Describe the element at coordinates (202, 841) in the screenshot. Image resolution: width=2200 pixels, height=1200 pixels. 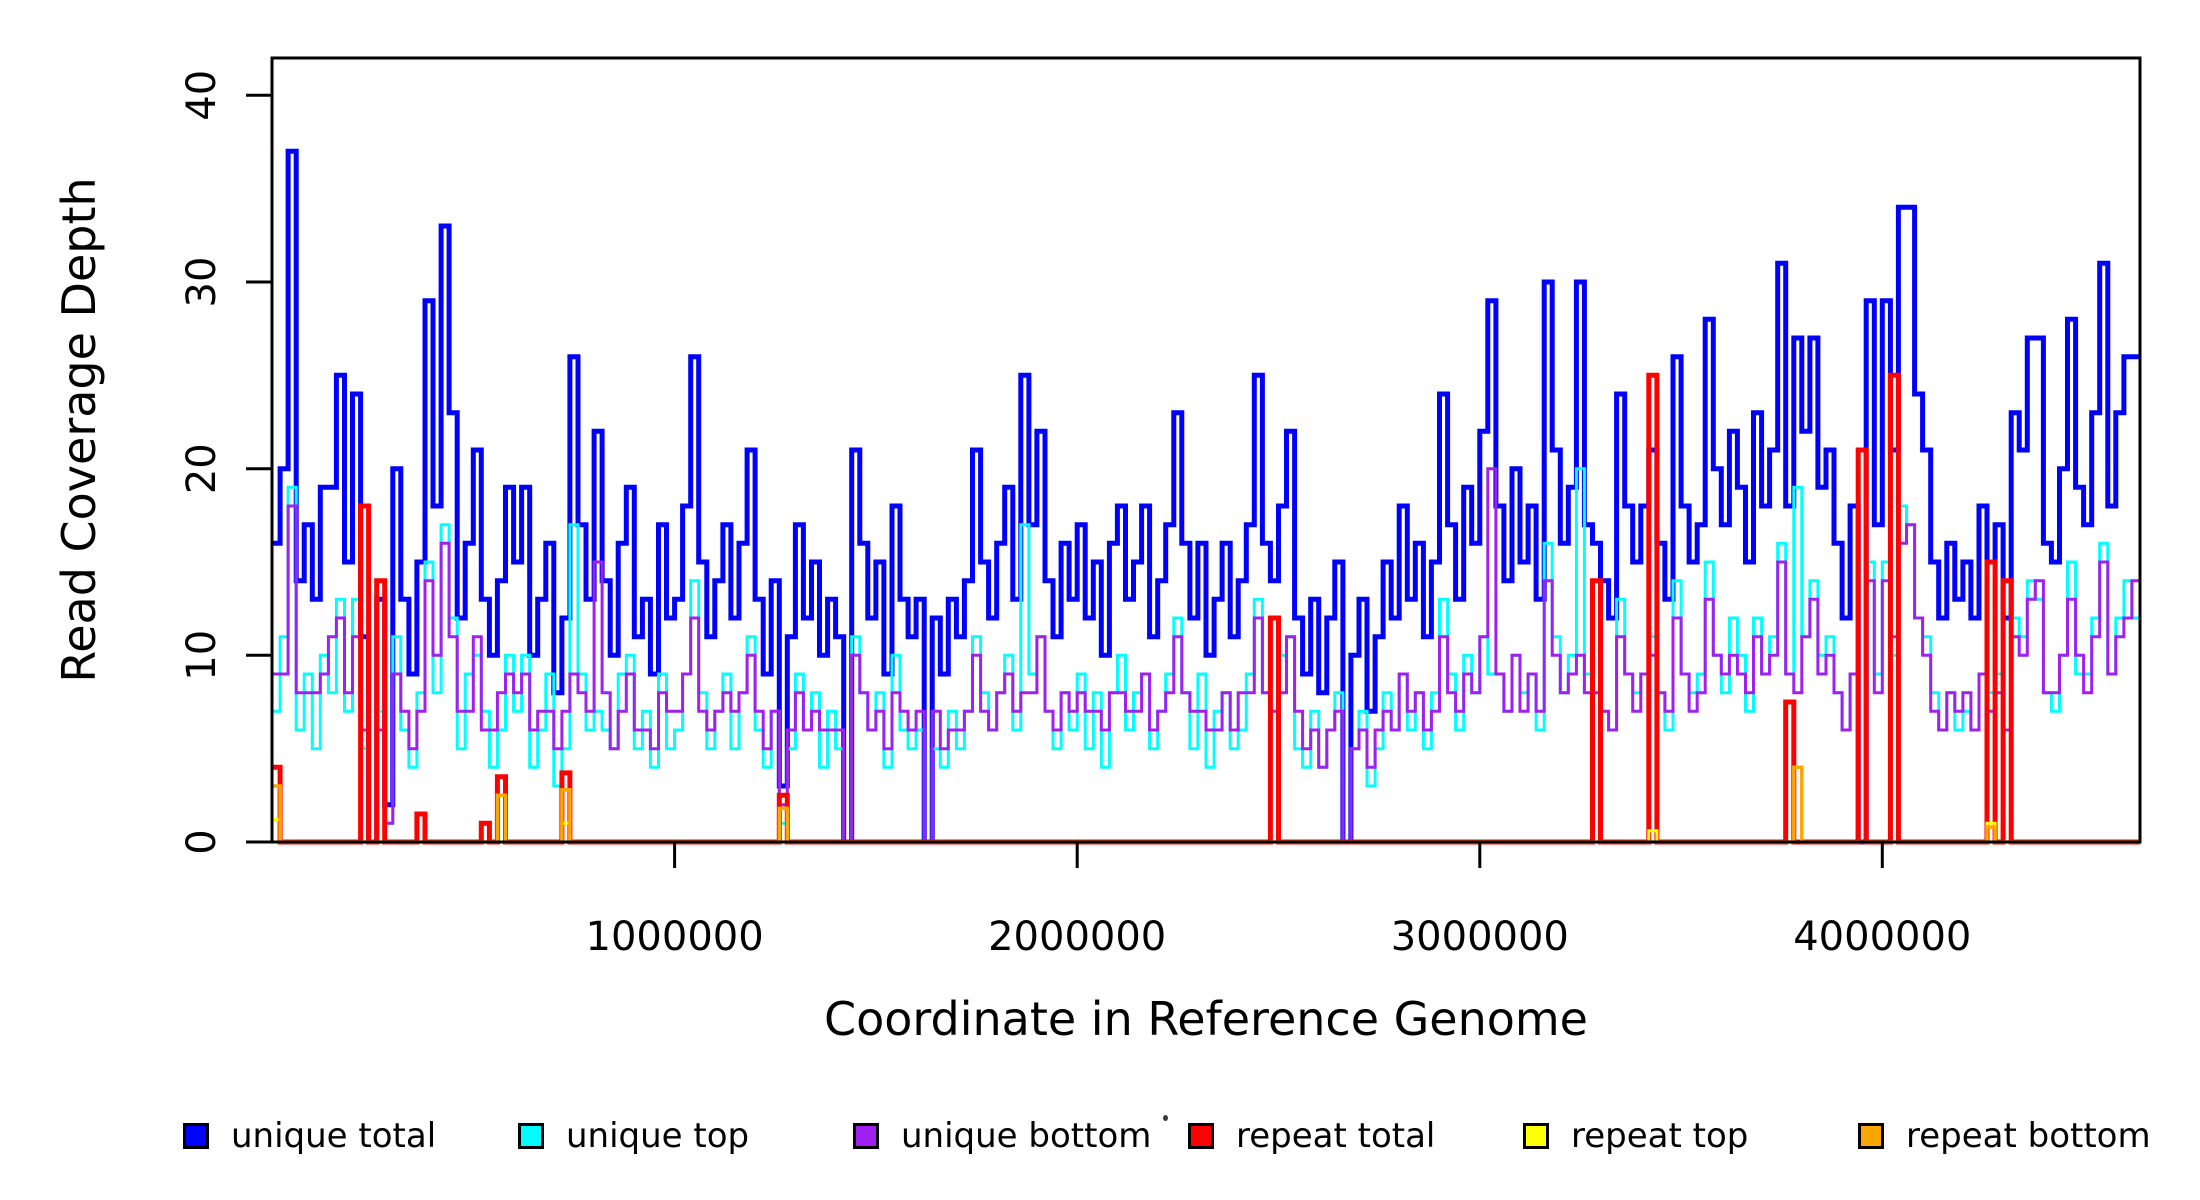
I see `y-tick-label: 0` at that location.